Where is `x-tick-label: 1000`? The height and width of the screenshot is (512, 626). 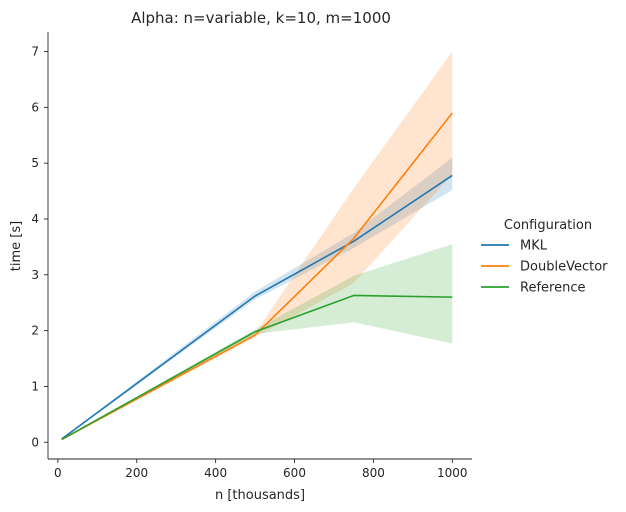 x-tick-label: 1000 is located at coordinates (452, 473).